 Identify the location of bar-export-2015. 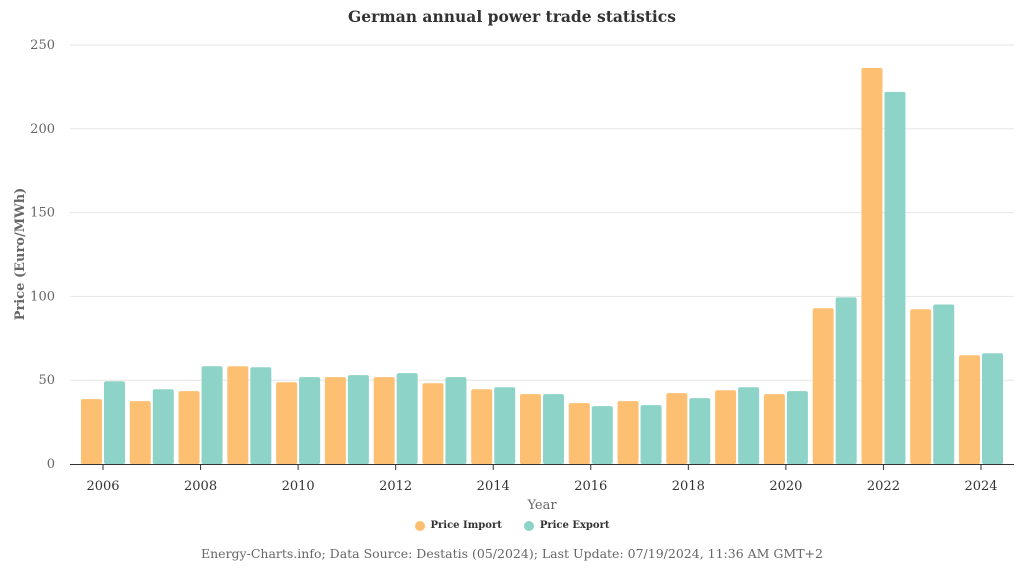
(553, 429).